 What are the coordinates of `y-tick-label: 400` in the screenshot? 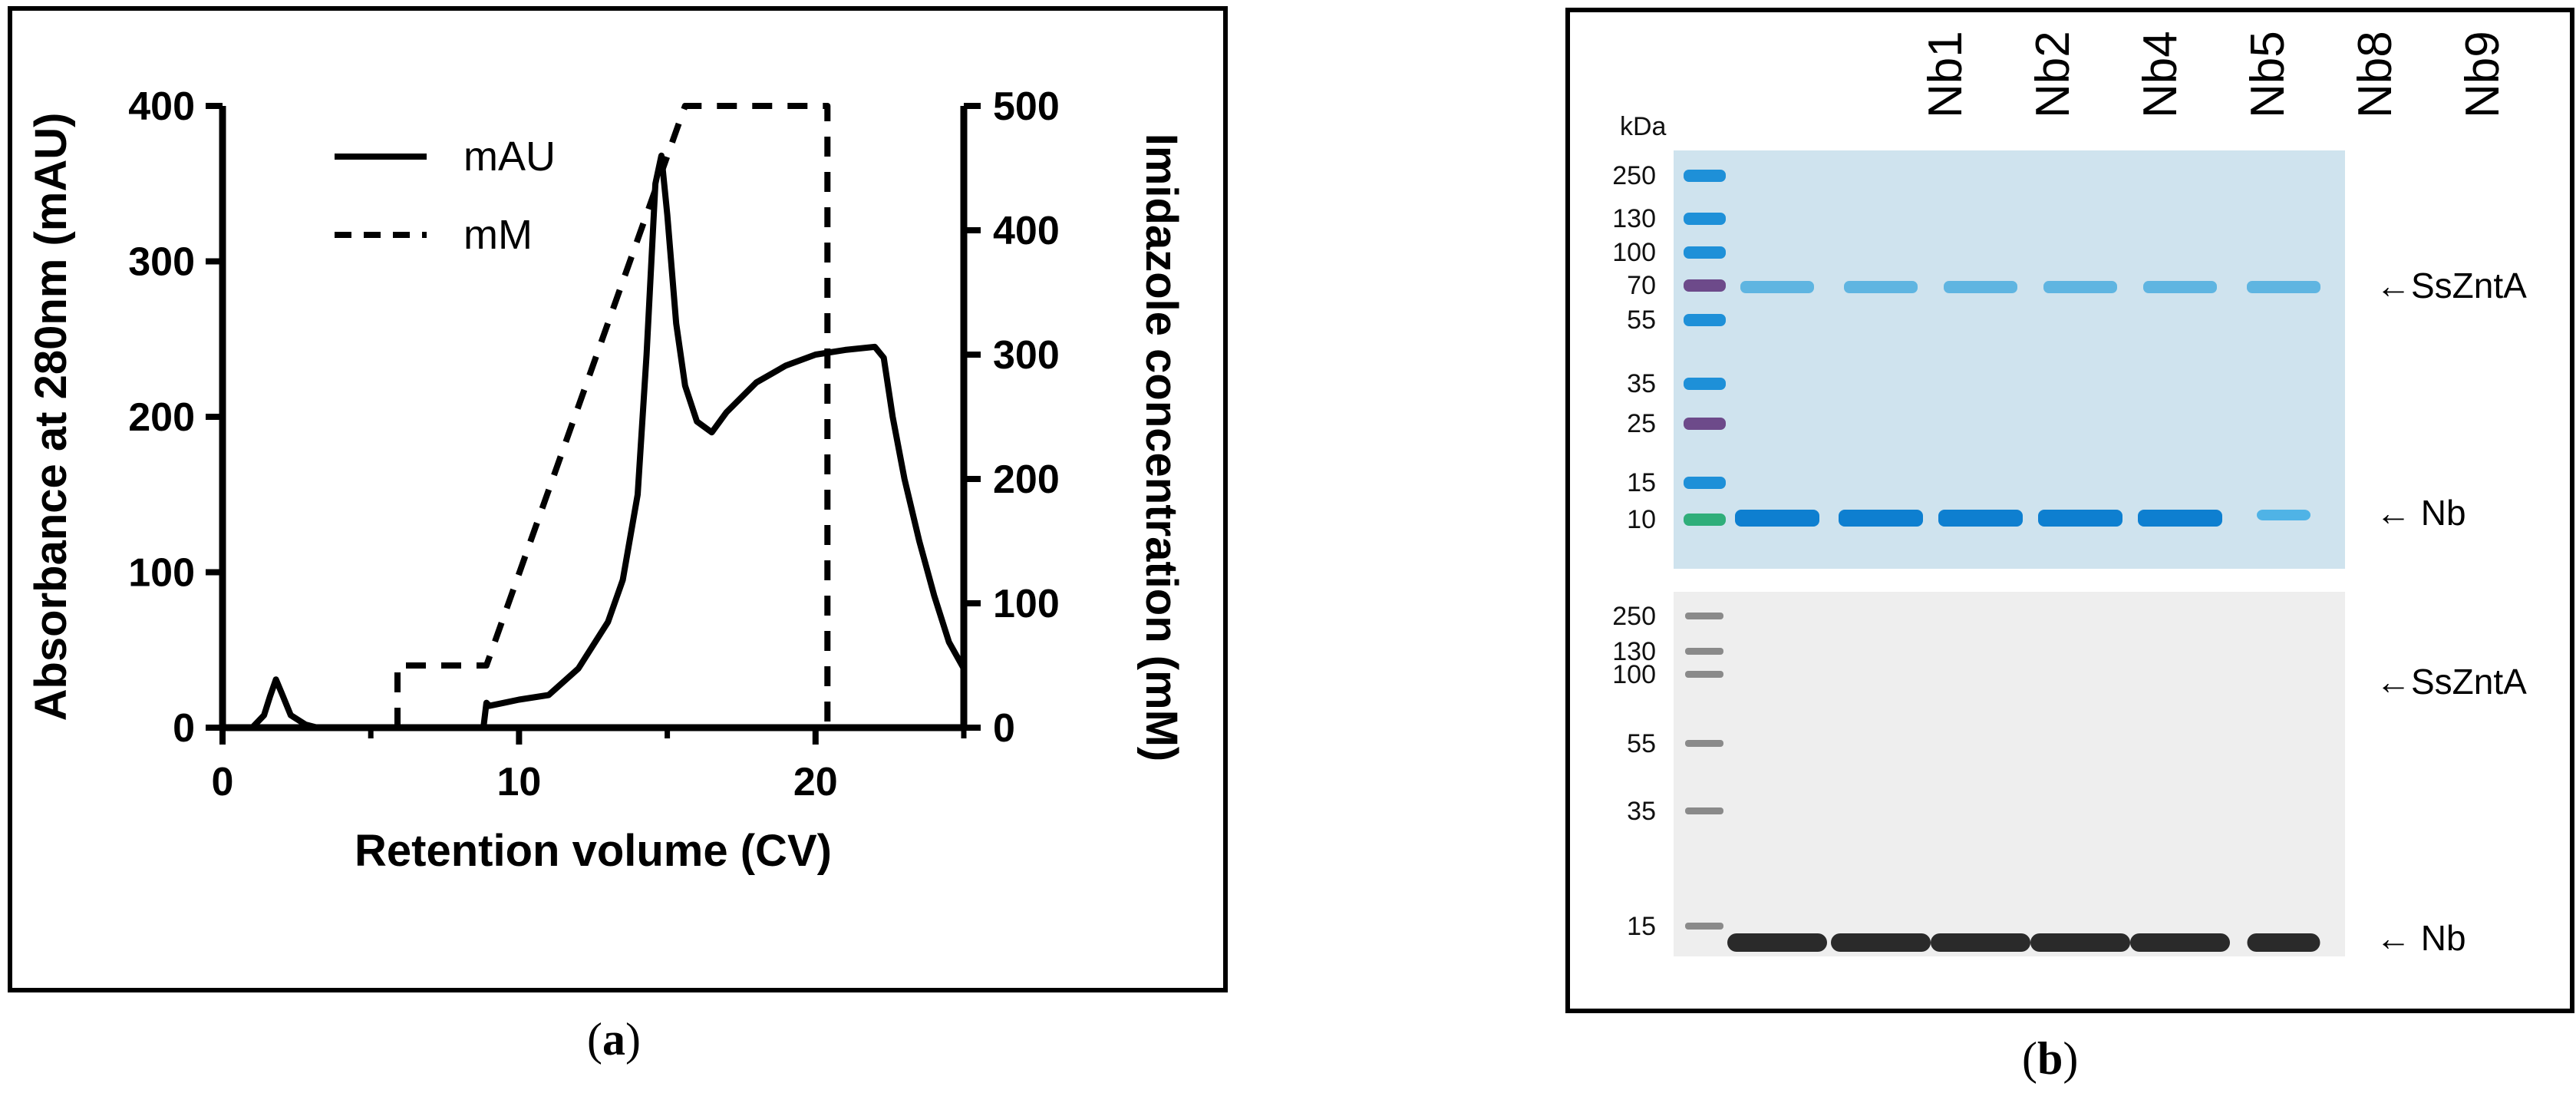 It's located at (161, 107).